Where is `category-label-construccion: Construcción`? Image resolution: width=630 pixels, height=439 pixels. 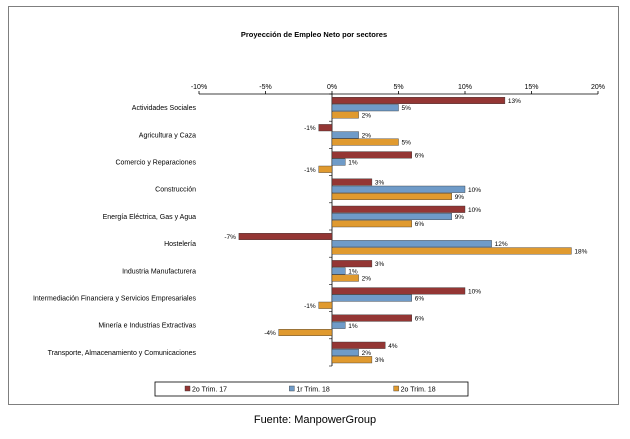
category-label-construccion: Construcción is located at coordinates (175, 190).